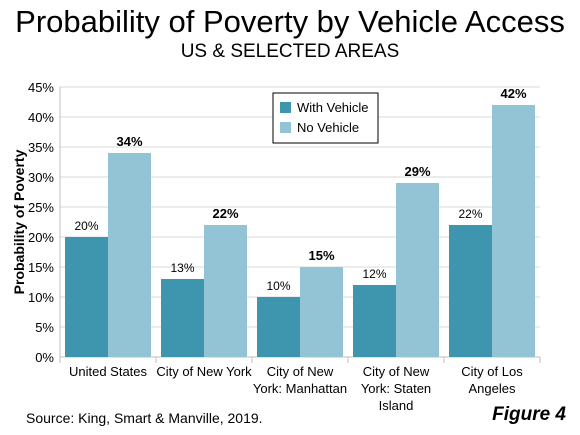  I want to click on data-label: 20%, so click(86, 226).